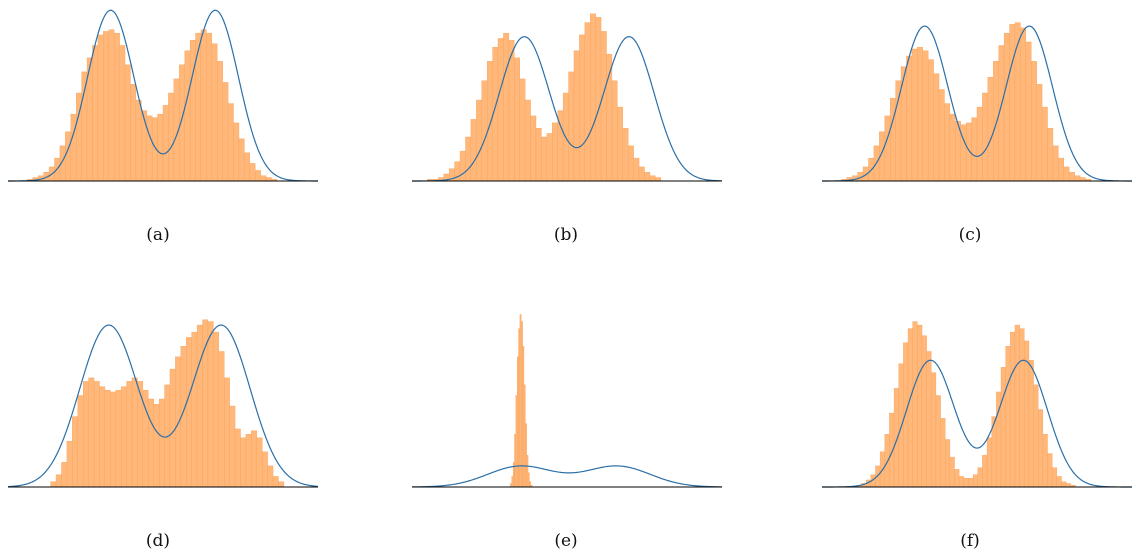  What do you see at coordinates (970, 235) in the screenshot?
I see `panel-label-c: (c)` at bounding box center [970, 235].